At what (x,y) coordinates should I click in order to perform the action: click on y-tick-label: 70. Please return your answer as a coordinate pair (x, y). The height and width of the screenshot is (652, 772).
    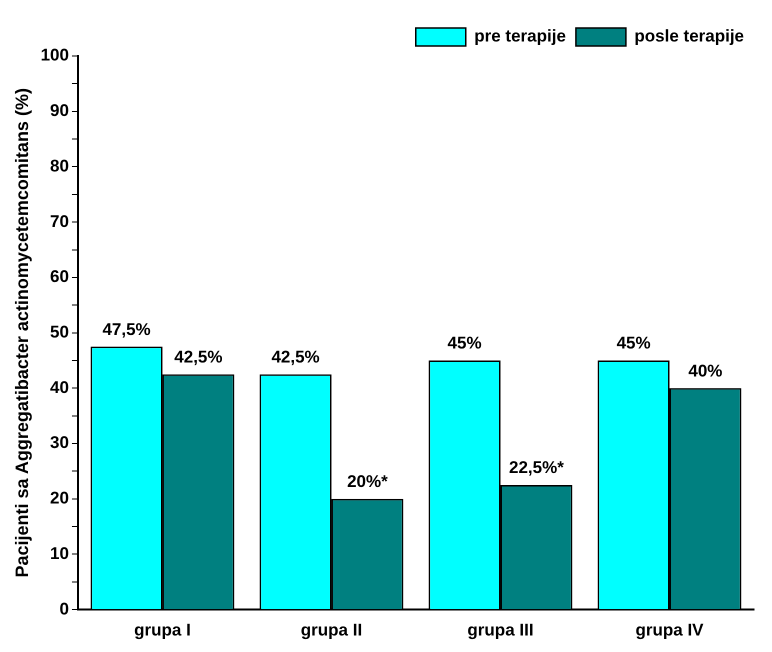
    Looking at the image, I should click on (59, 221).